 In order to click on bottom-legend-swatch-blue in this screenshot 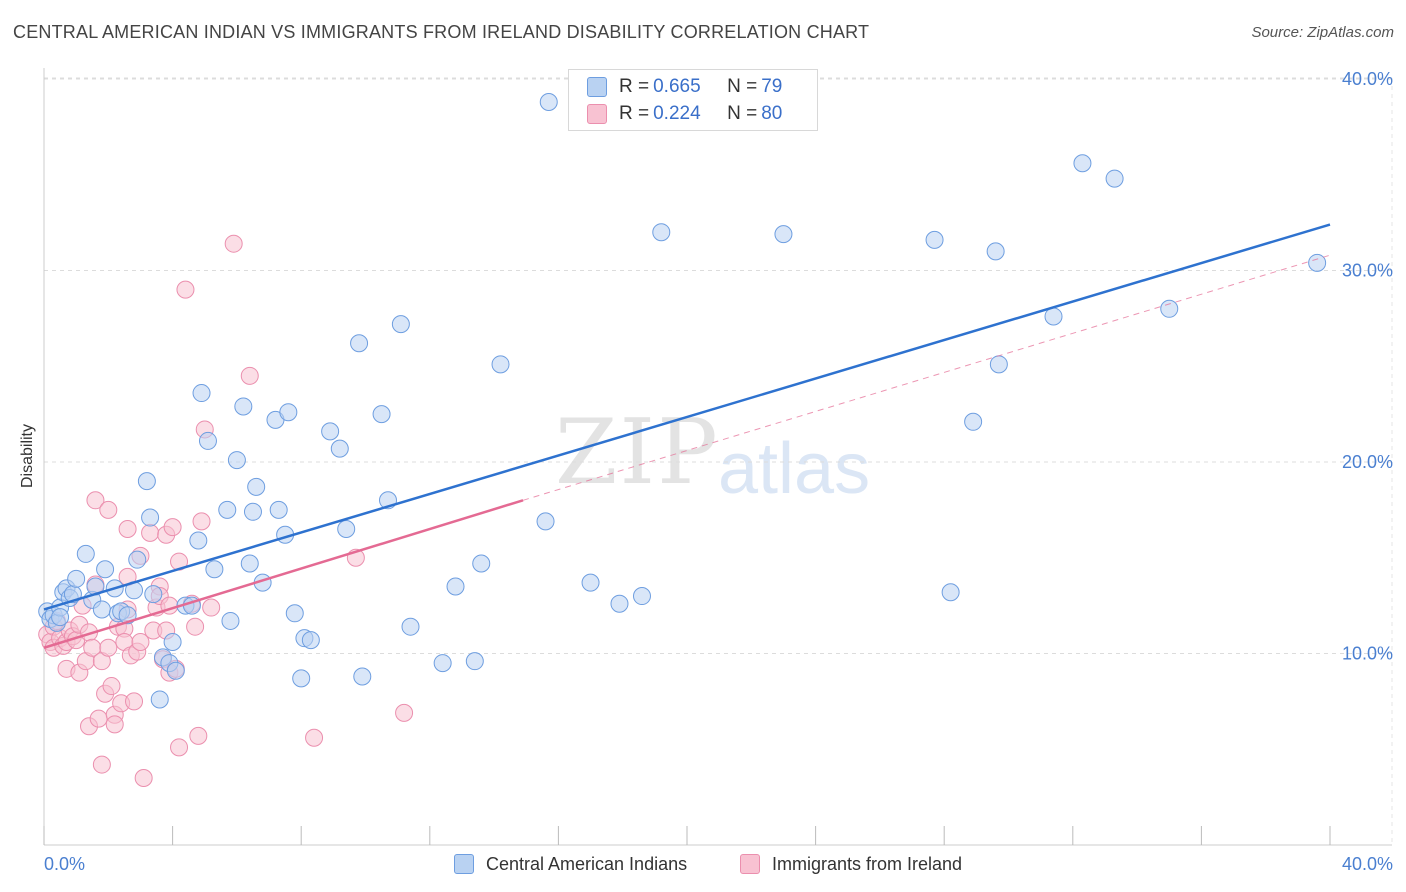, I will do `click(464, 864)`.